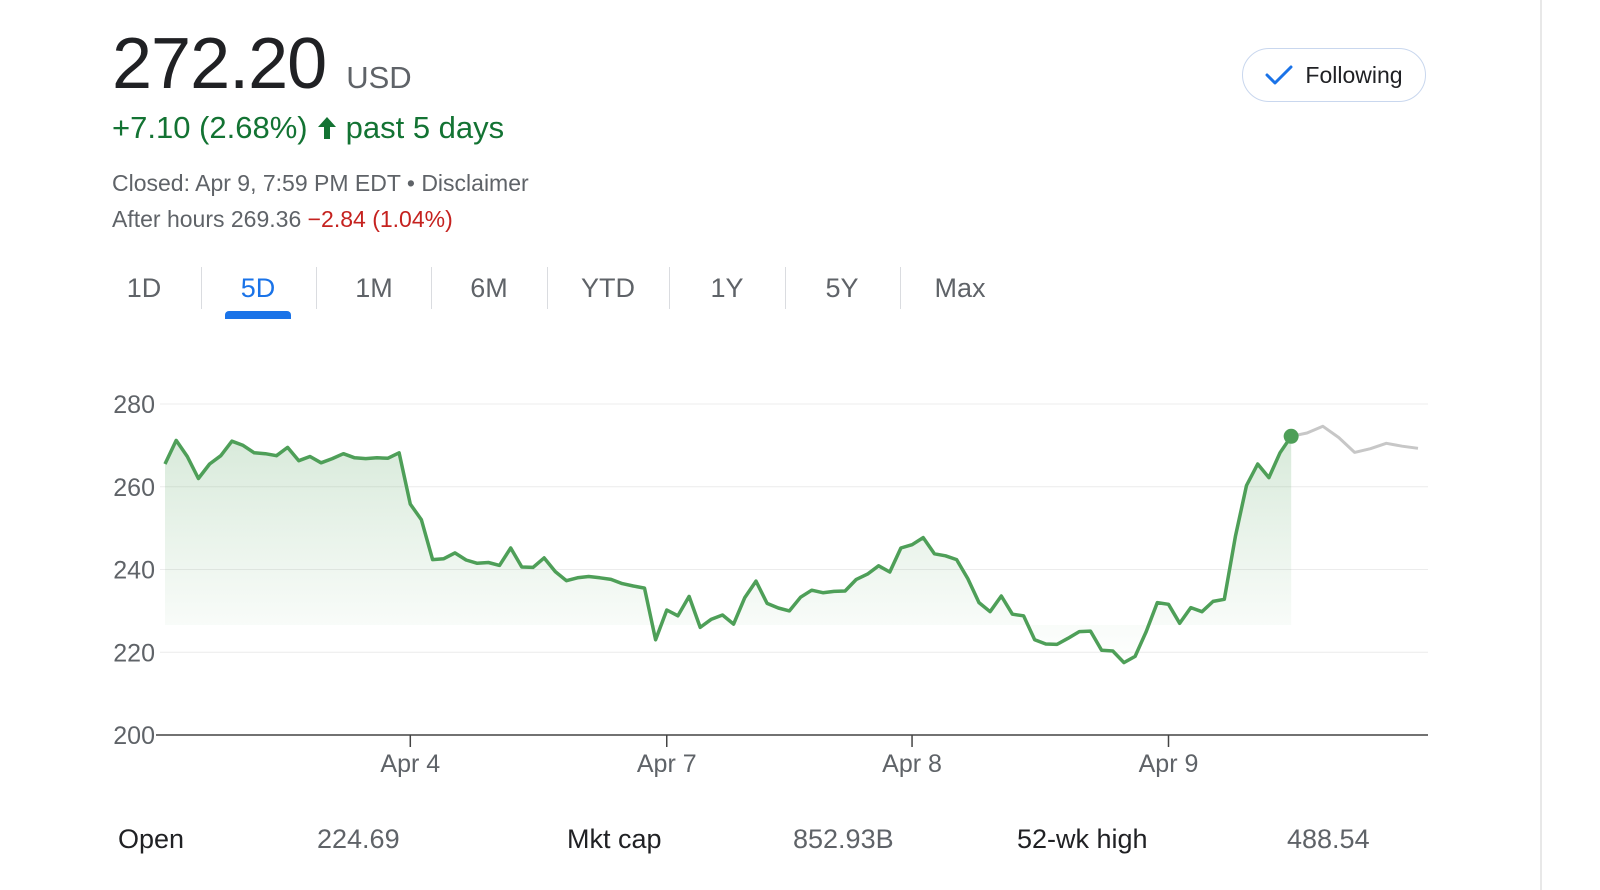  What do you see at coordinates (489, 287) in the screenshot?
I see `tab-6m: 6M` at bounding box center [489, 287].